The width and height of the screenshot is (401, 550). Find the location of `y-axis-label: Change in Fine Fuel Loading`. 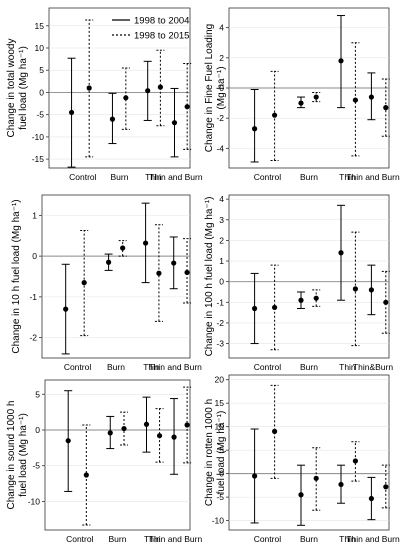

y-axis-label: Change in Fine Fuel Loading is located at coordinates (209, 88).